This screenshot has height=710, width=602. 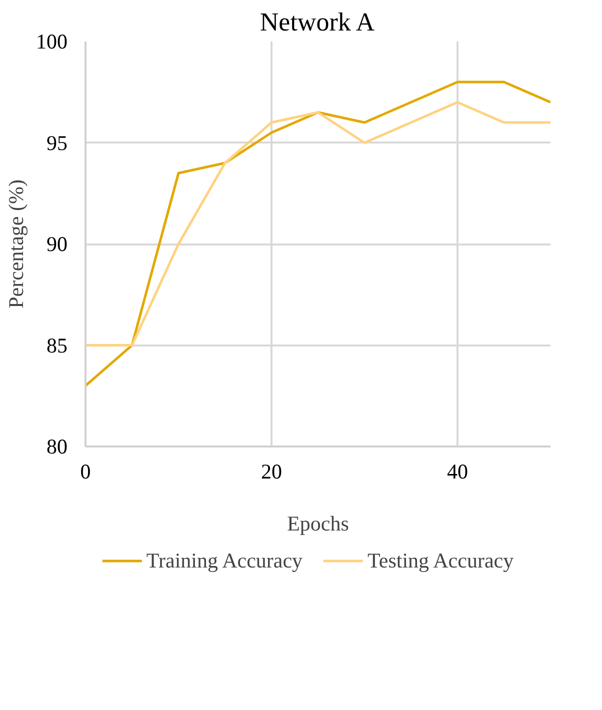 I want to click on y-tick-label: 95, so click(x=57, y=142).